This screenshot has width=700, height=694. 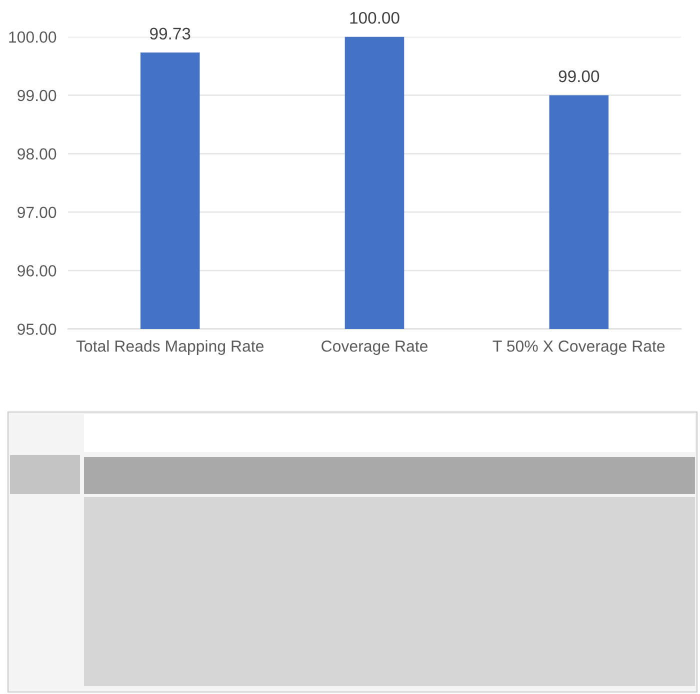 I want to click on y-tick-label: 99.00, so click(x=37, y=96).